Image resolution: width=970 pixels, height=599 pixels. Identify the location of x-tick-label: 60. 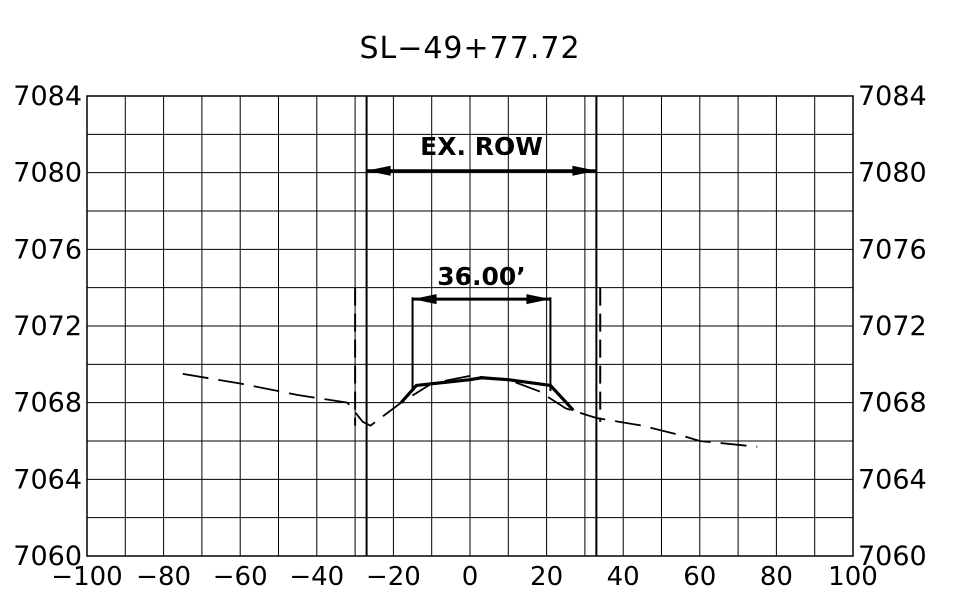
(699, 577).